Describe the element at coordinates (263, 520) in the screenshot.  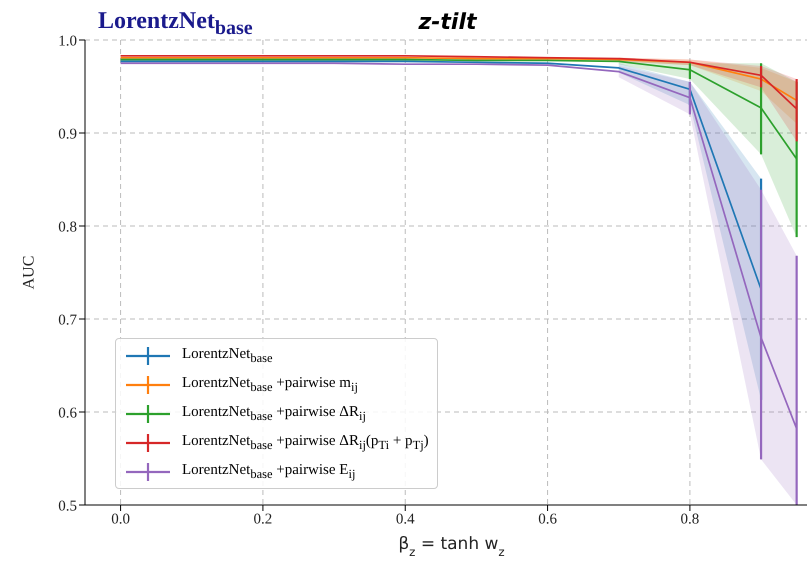
I see `x-tick-label: 0.2` at that location.